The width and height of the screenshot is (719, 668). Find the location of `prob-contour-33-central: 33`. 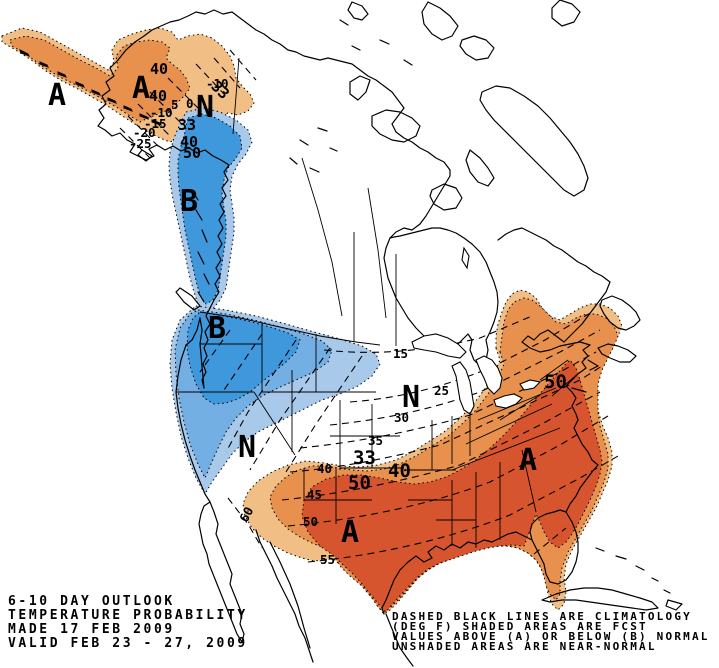

prob-contour-33-central: 33 is located at coordinates (364, 458).